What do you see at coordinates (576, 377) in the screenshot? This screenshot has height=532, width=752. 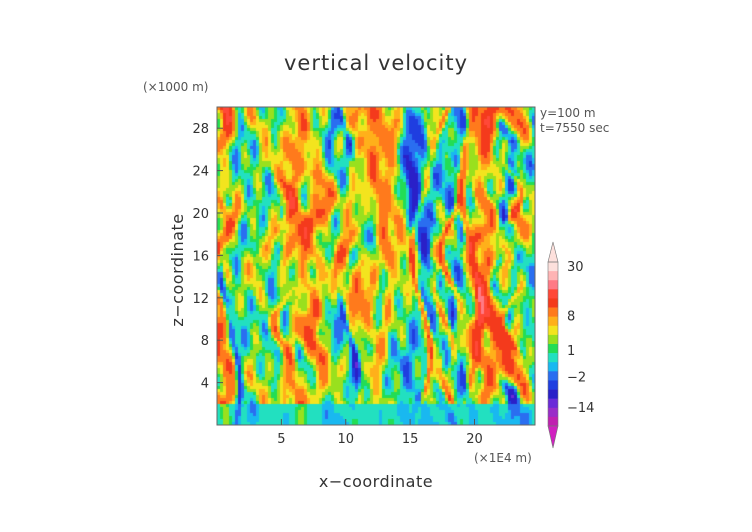 I see `colorbar-label: −2` at bounding box center [576, 377].